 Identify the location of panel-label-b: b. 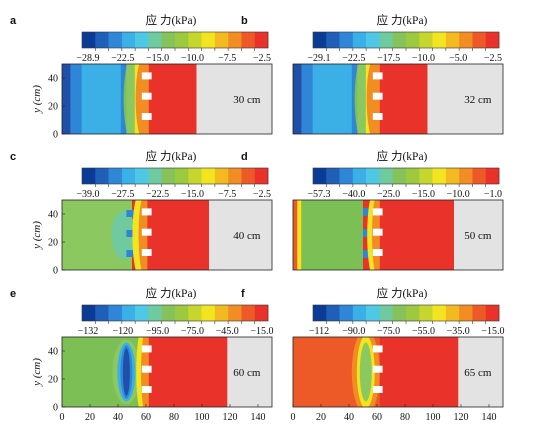
(244, 21).